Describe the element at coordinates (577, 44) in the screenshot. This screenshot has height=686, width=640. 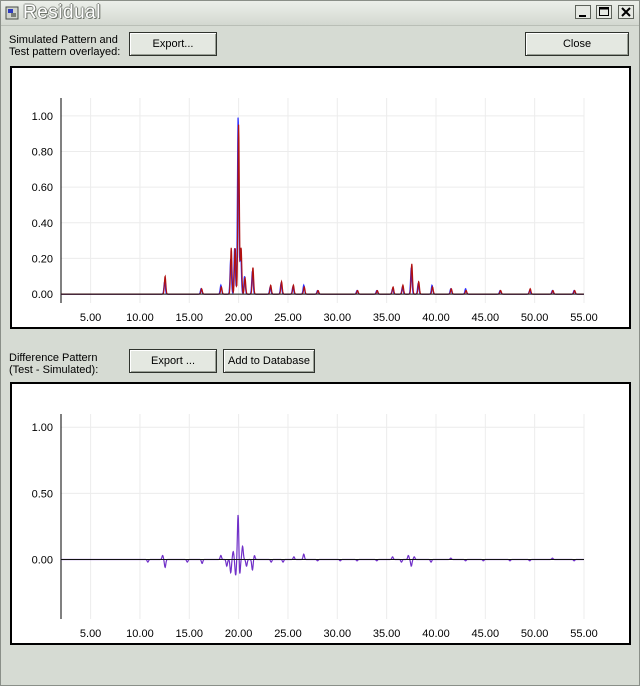
I see `close-button: Close` at that location.